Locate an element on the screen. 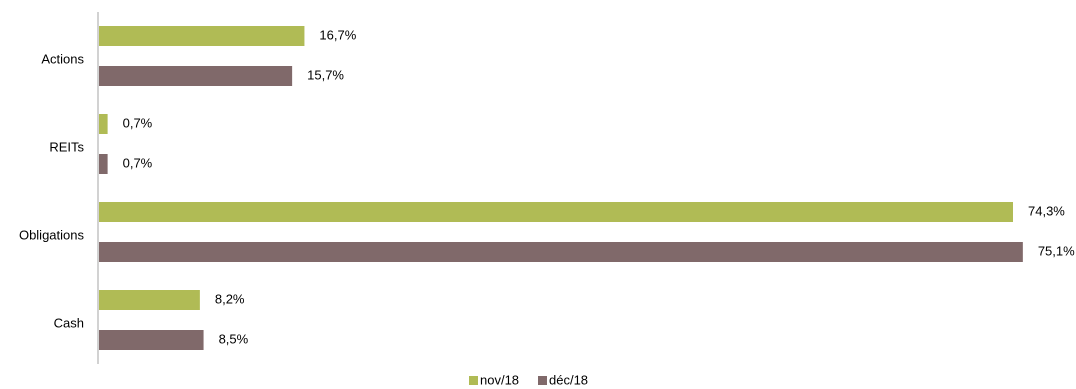  data-label-reits-series-0: 0,7% is located at coordinates (138, 122).